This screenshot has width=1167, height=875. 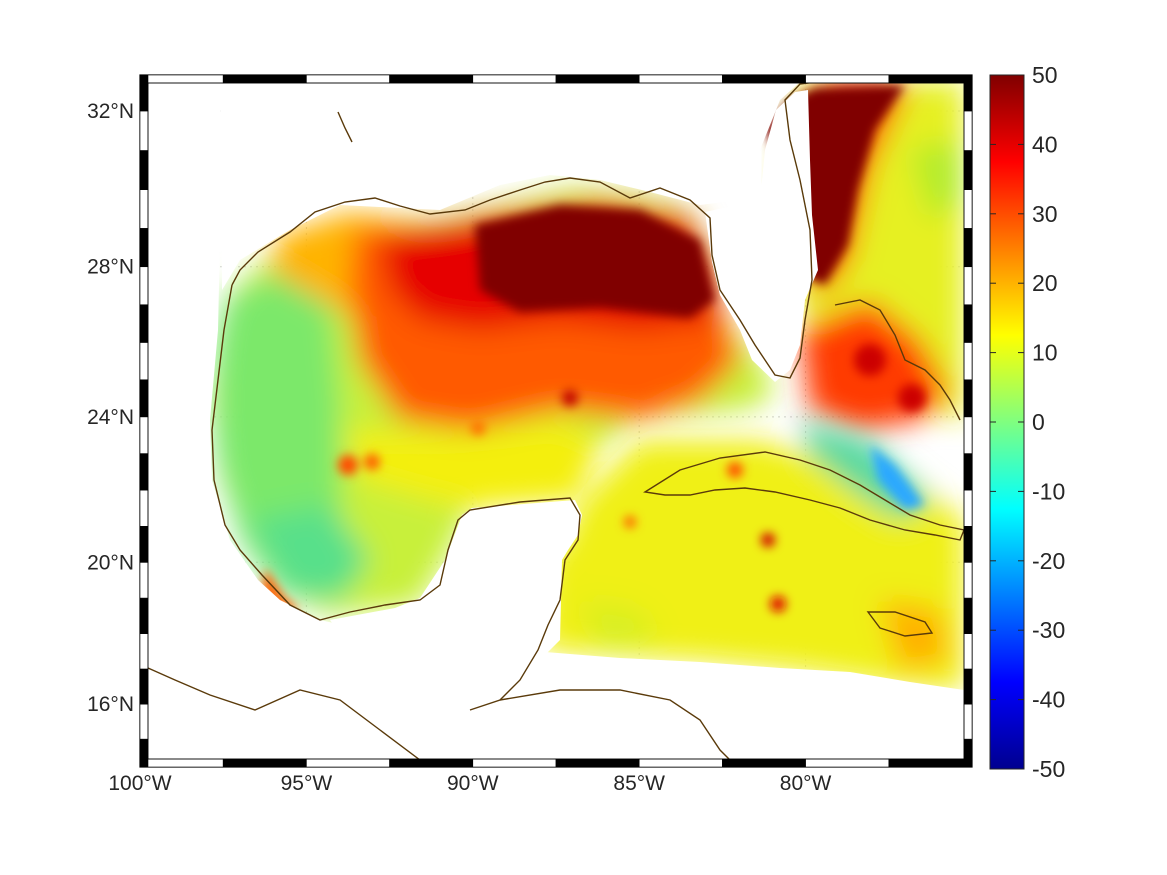 What do you see at coordinates (1038, 422) in the screenshot?
I see `colorbar-tick-label: 0` at bounding box center [1038, 422].